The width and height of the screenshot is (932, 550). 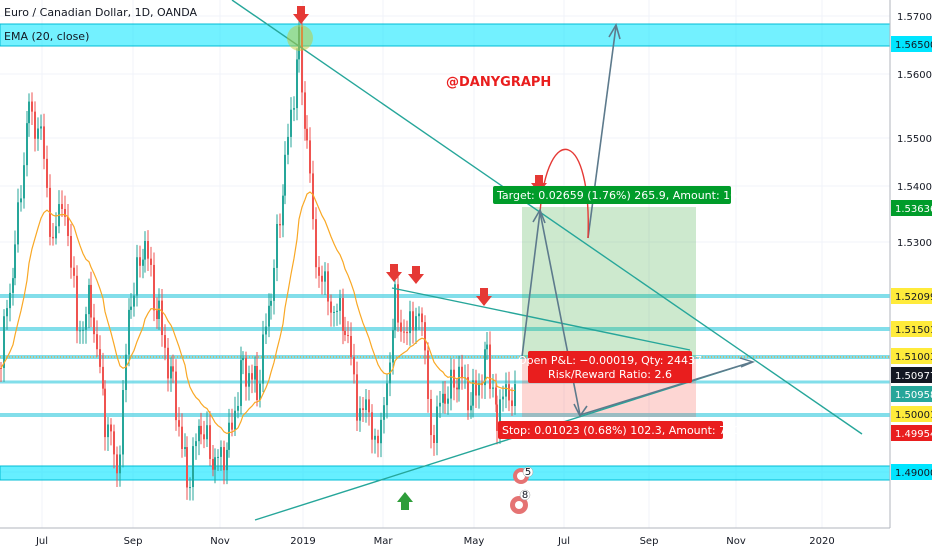 I want to click on event-badges: 5 8, so click(x=522, y=490).